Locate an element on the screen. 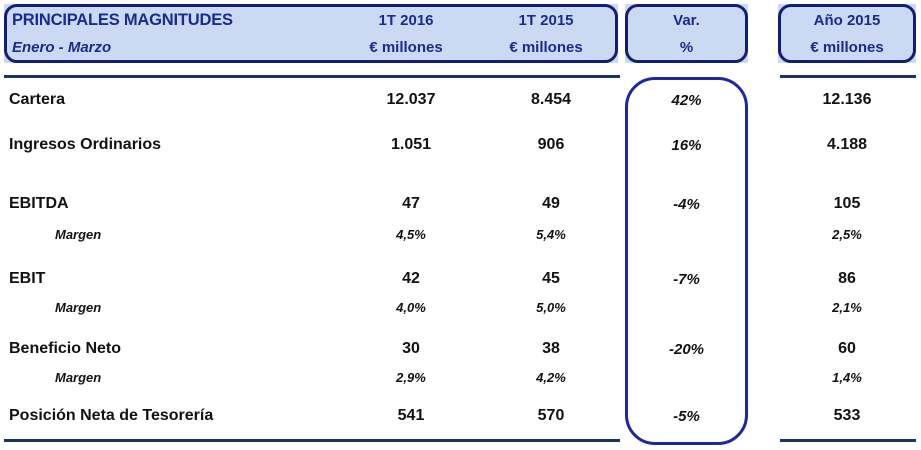 This screenshot has height=450, width=921. cell-ano2015: 2,5% is located at coordinates (847, 234).